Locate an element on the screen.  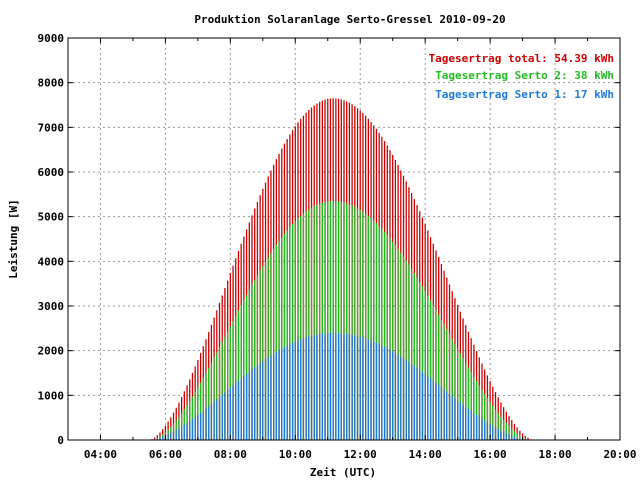
y-tick-label: 4000 is located at coordinates (51, 261).